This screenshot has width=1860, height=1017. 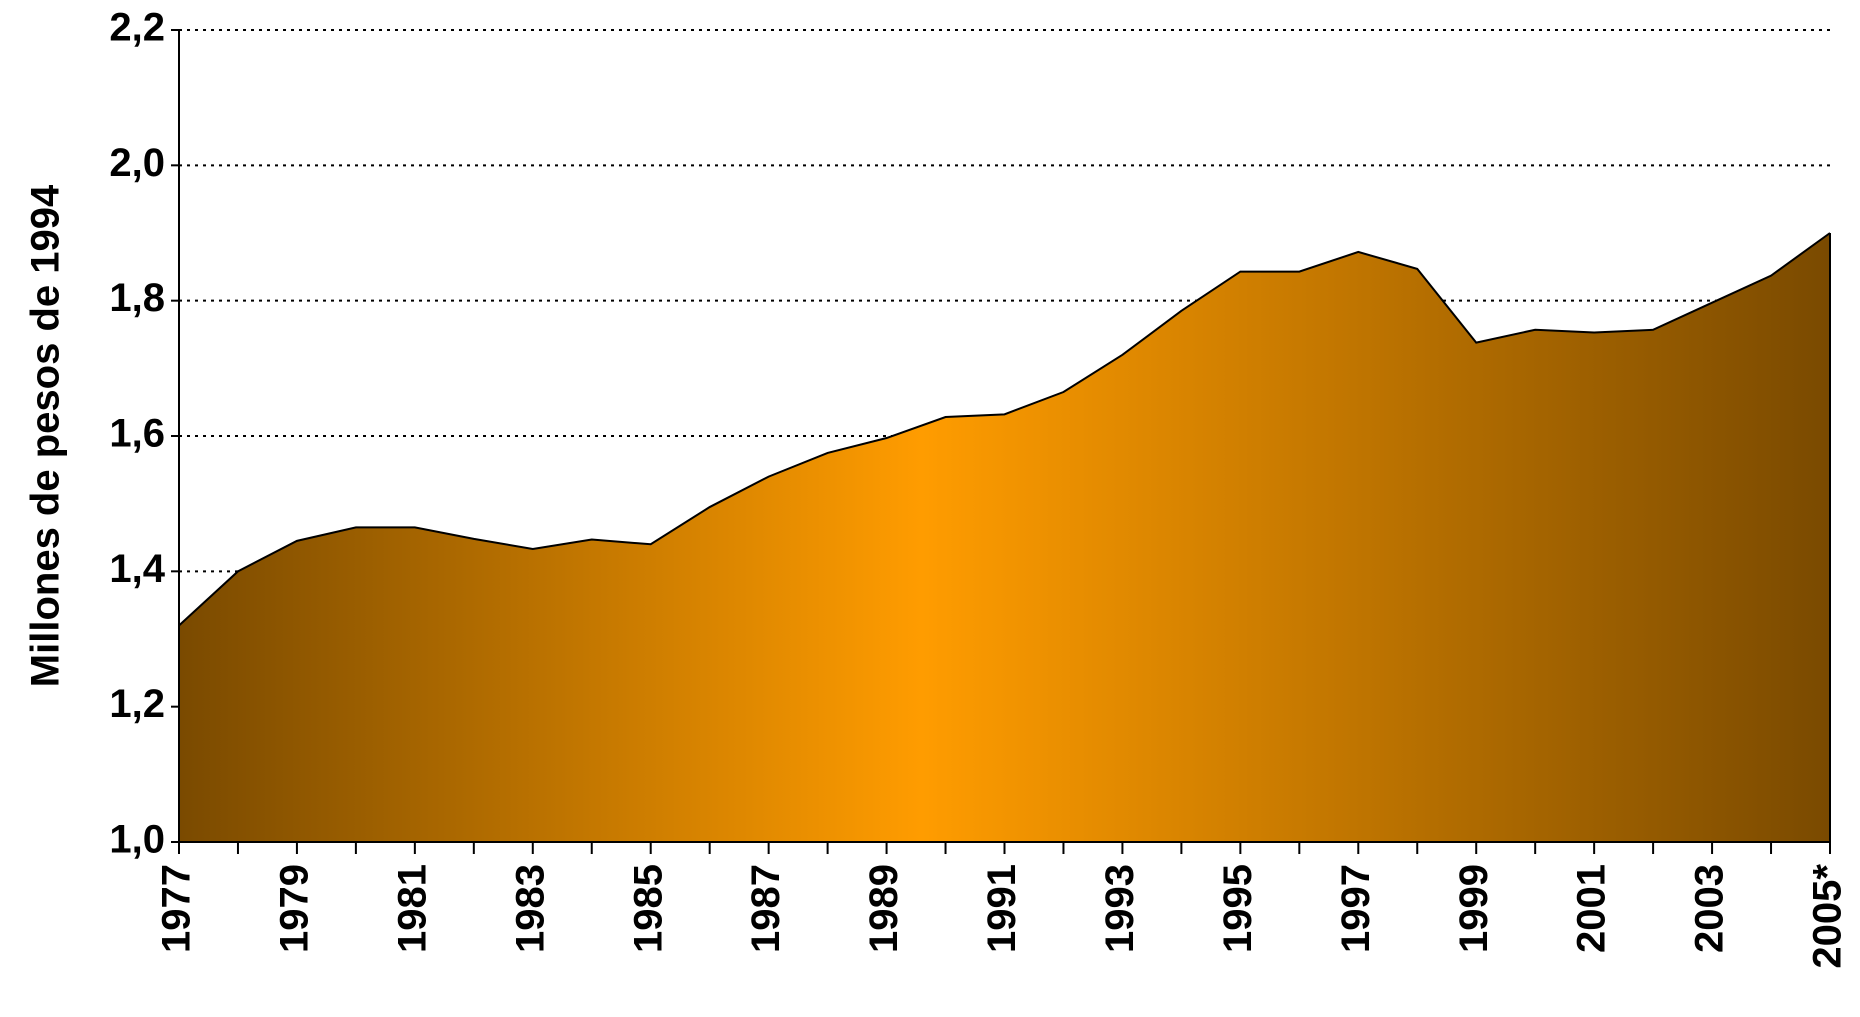 What do you see at coordinates (294, 908) in the screenshot?
I see `x-tick-label: 1979` at bounding box center [294, 908].